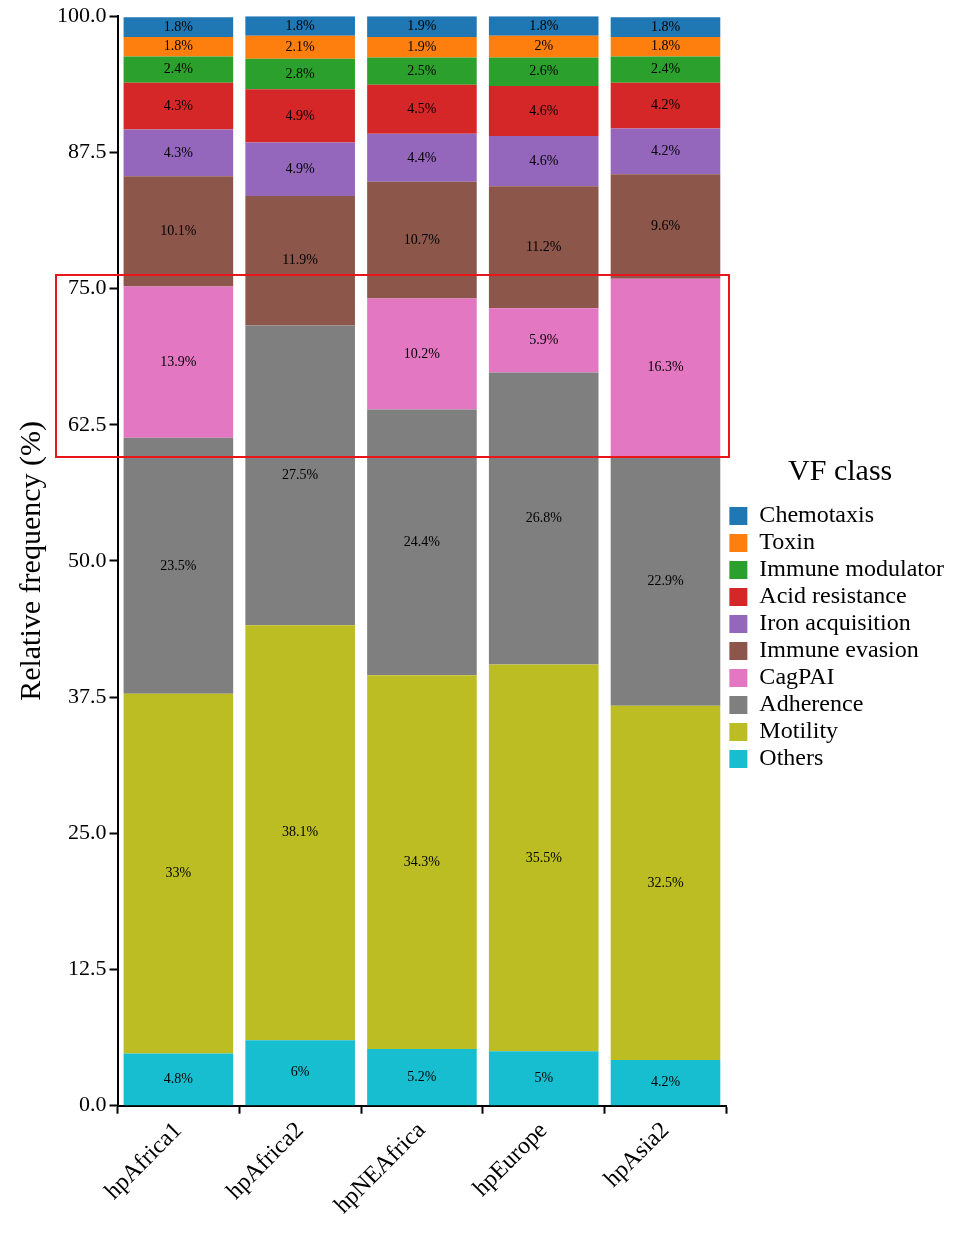 The height and width of the screenshot is (1233, 959). I want to click on data-label: 26.8%, so click(544, 518).